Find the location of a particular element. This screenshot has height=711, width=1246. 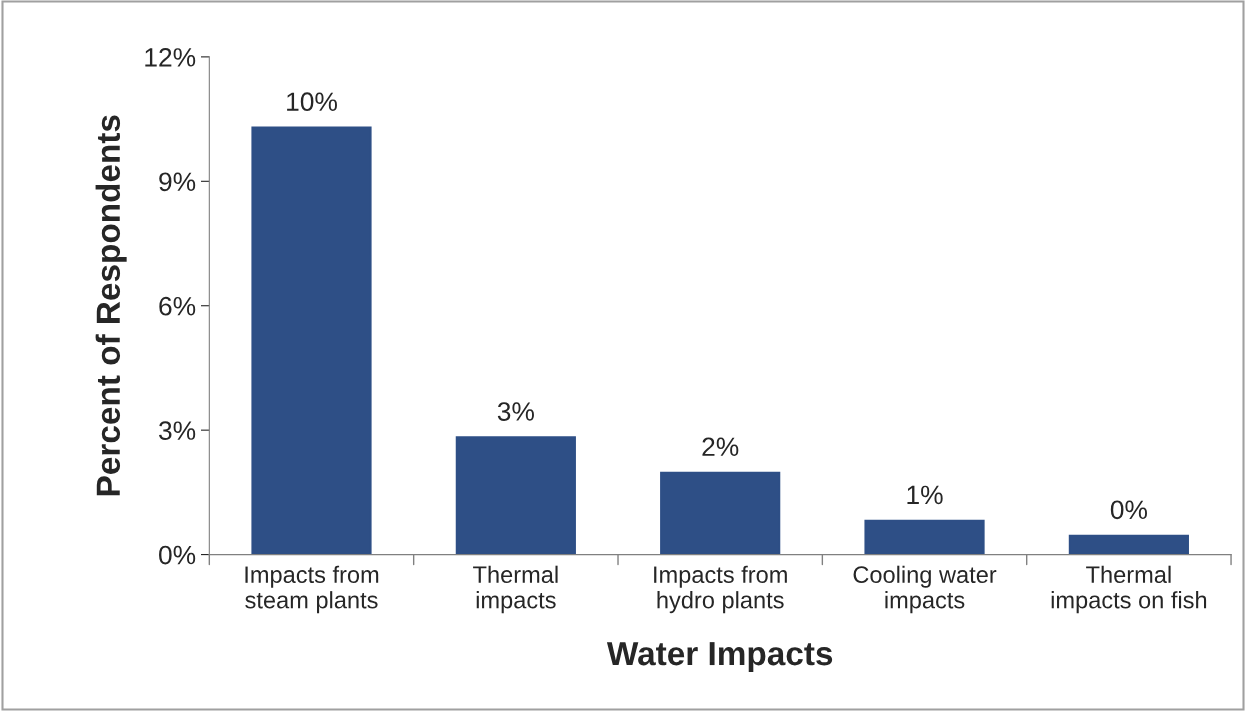

x-tick-label: Thermal impacts on fish is located at coordinates (1129, 589).